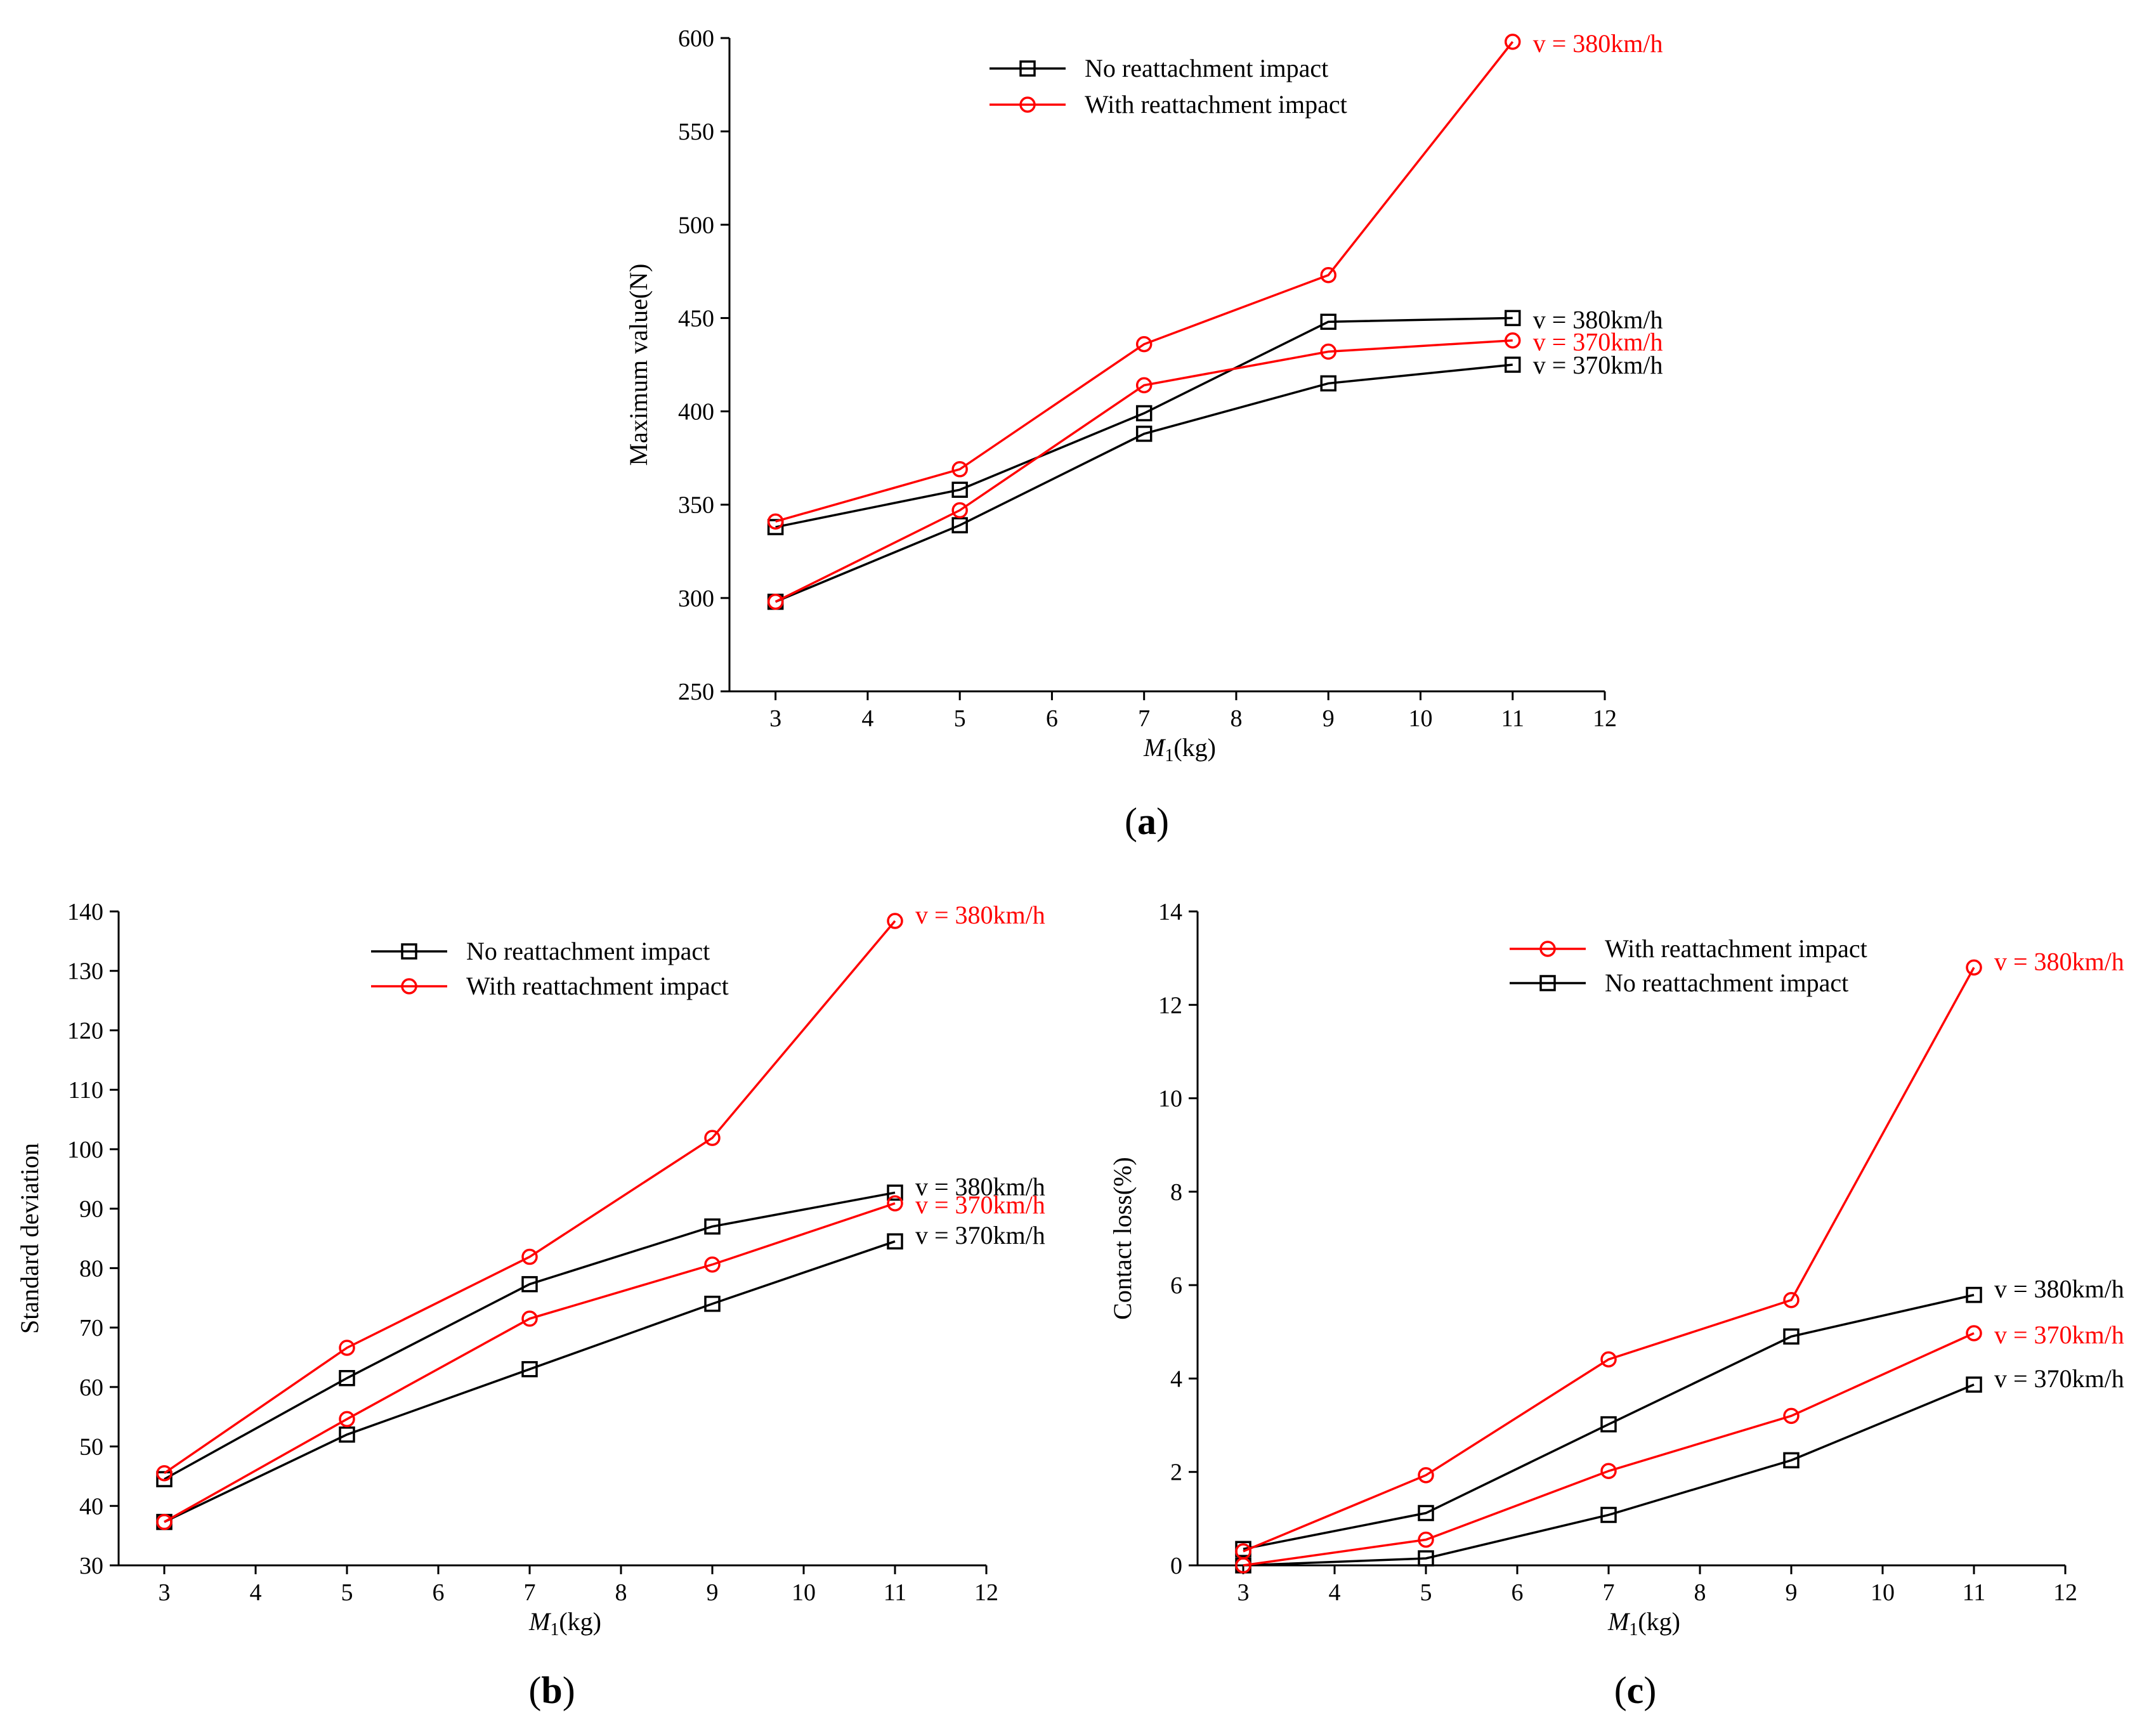 The image size is (2156, 1729). I want to click on y-tick-label: 120, so click(85, 1030).